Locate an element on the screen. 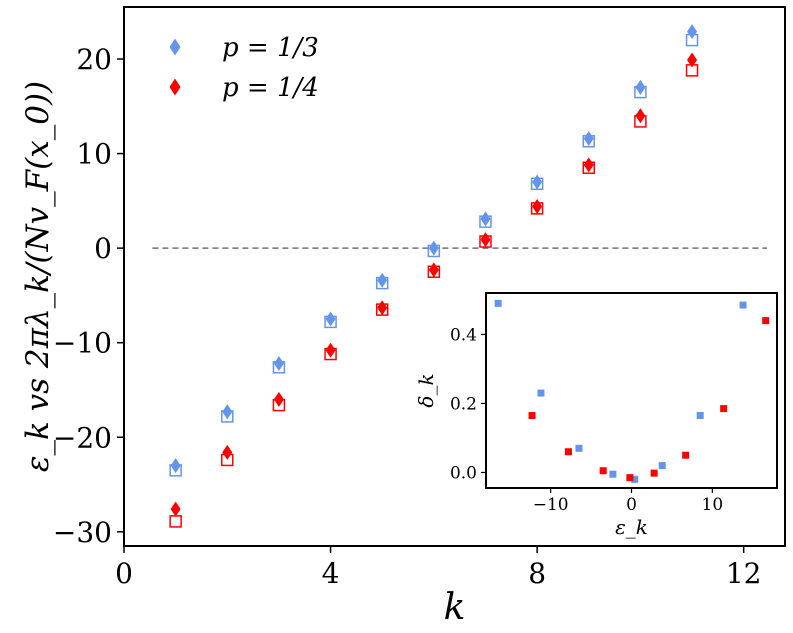  inset-axis-labels: ε_k δ_k is located at coordinates (531, 456).